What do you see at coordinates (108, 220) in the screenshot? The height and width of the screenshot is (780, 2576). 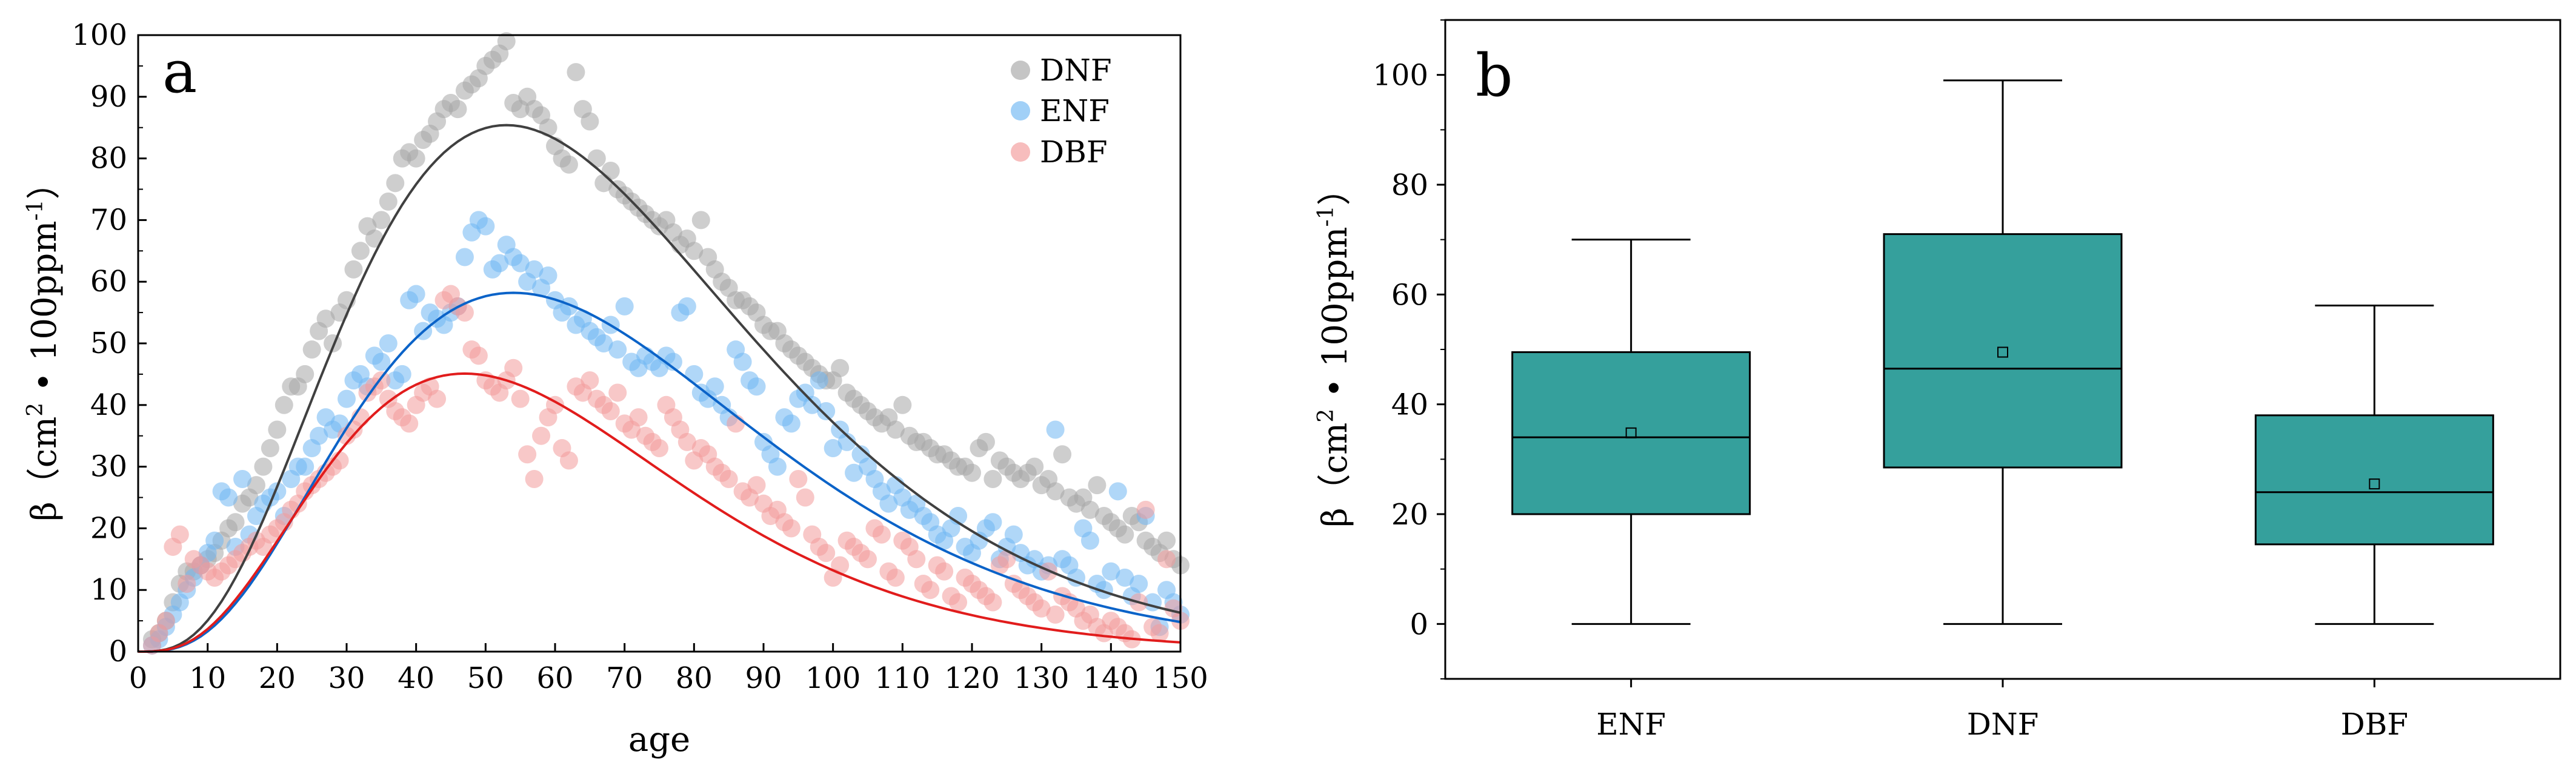 I see `y-tick-label: 70` at bounding box center [108, 220].